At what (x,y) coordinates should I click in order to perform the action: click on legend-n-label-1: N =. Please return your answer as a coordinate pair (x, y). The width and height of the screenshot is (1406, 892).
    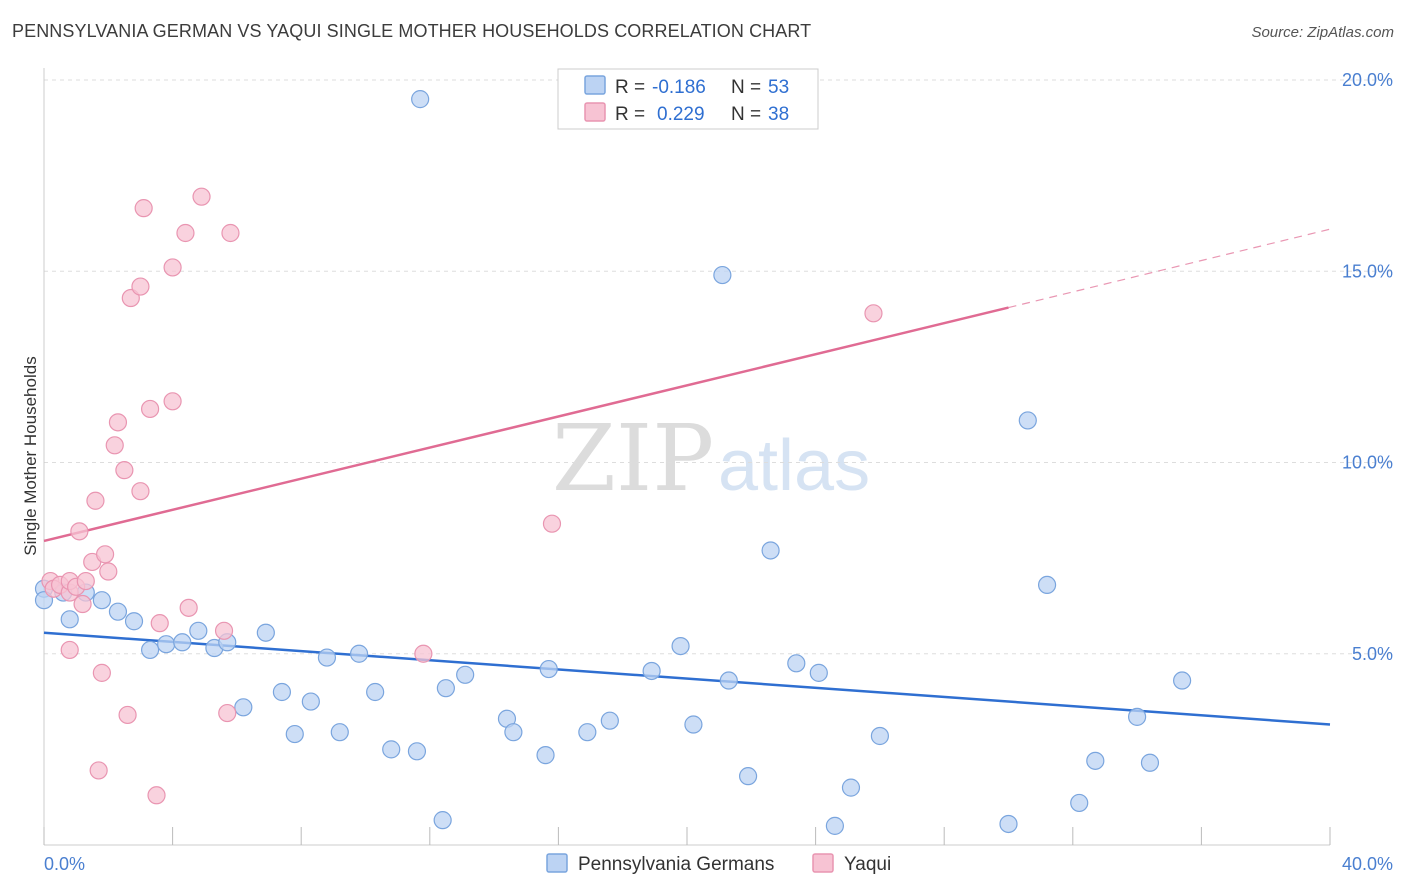
    Looking at the image, I should click on (746, 87).